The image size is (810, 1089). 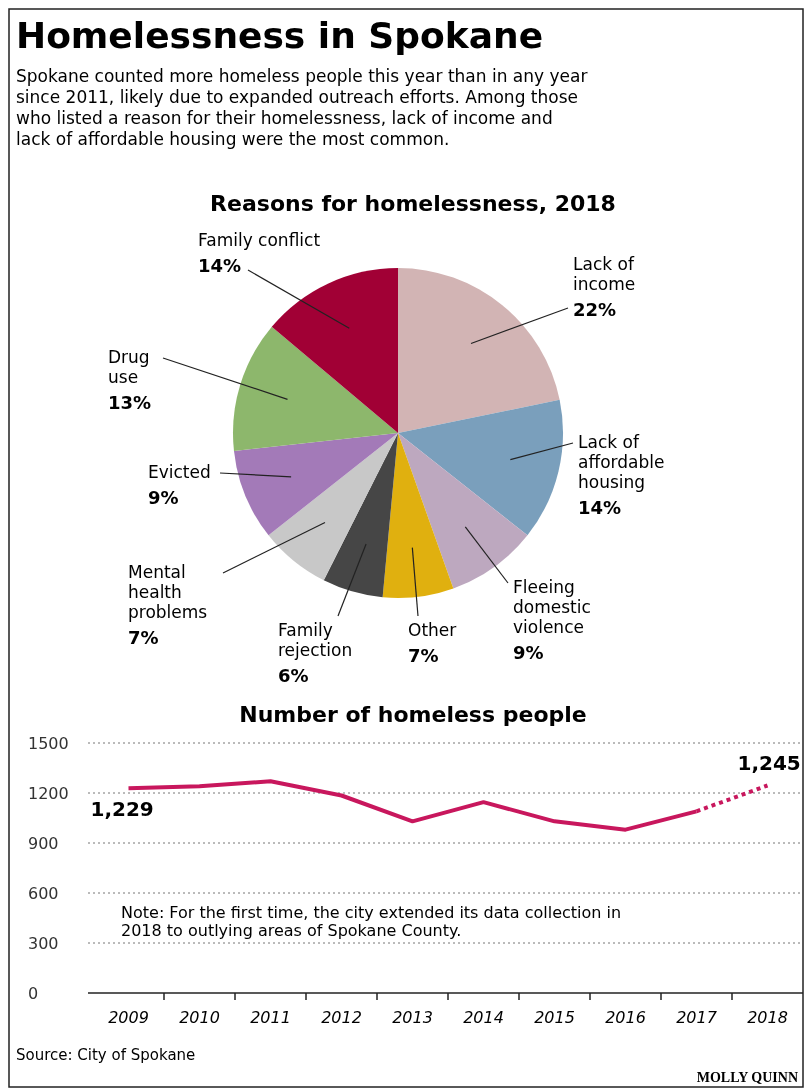 What do you see at coordinates (43, 943) in the screenshot?
I see `y-tick-label: 300` at bounding box center [43, 943].